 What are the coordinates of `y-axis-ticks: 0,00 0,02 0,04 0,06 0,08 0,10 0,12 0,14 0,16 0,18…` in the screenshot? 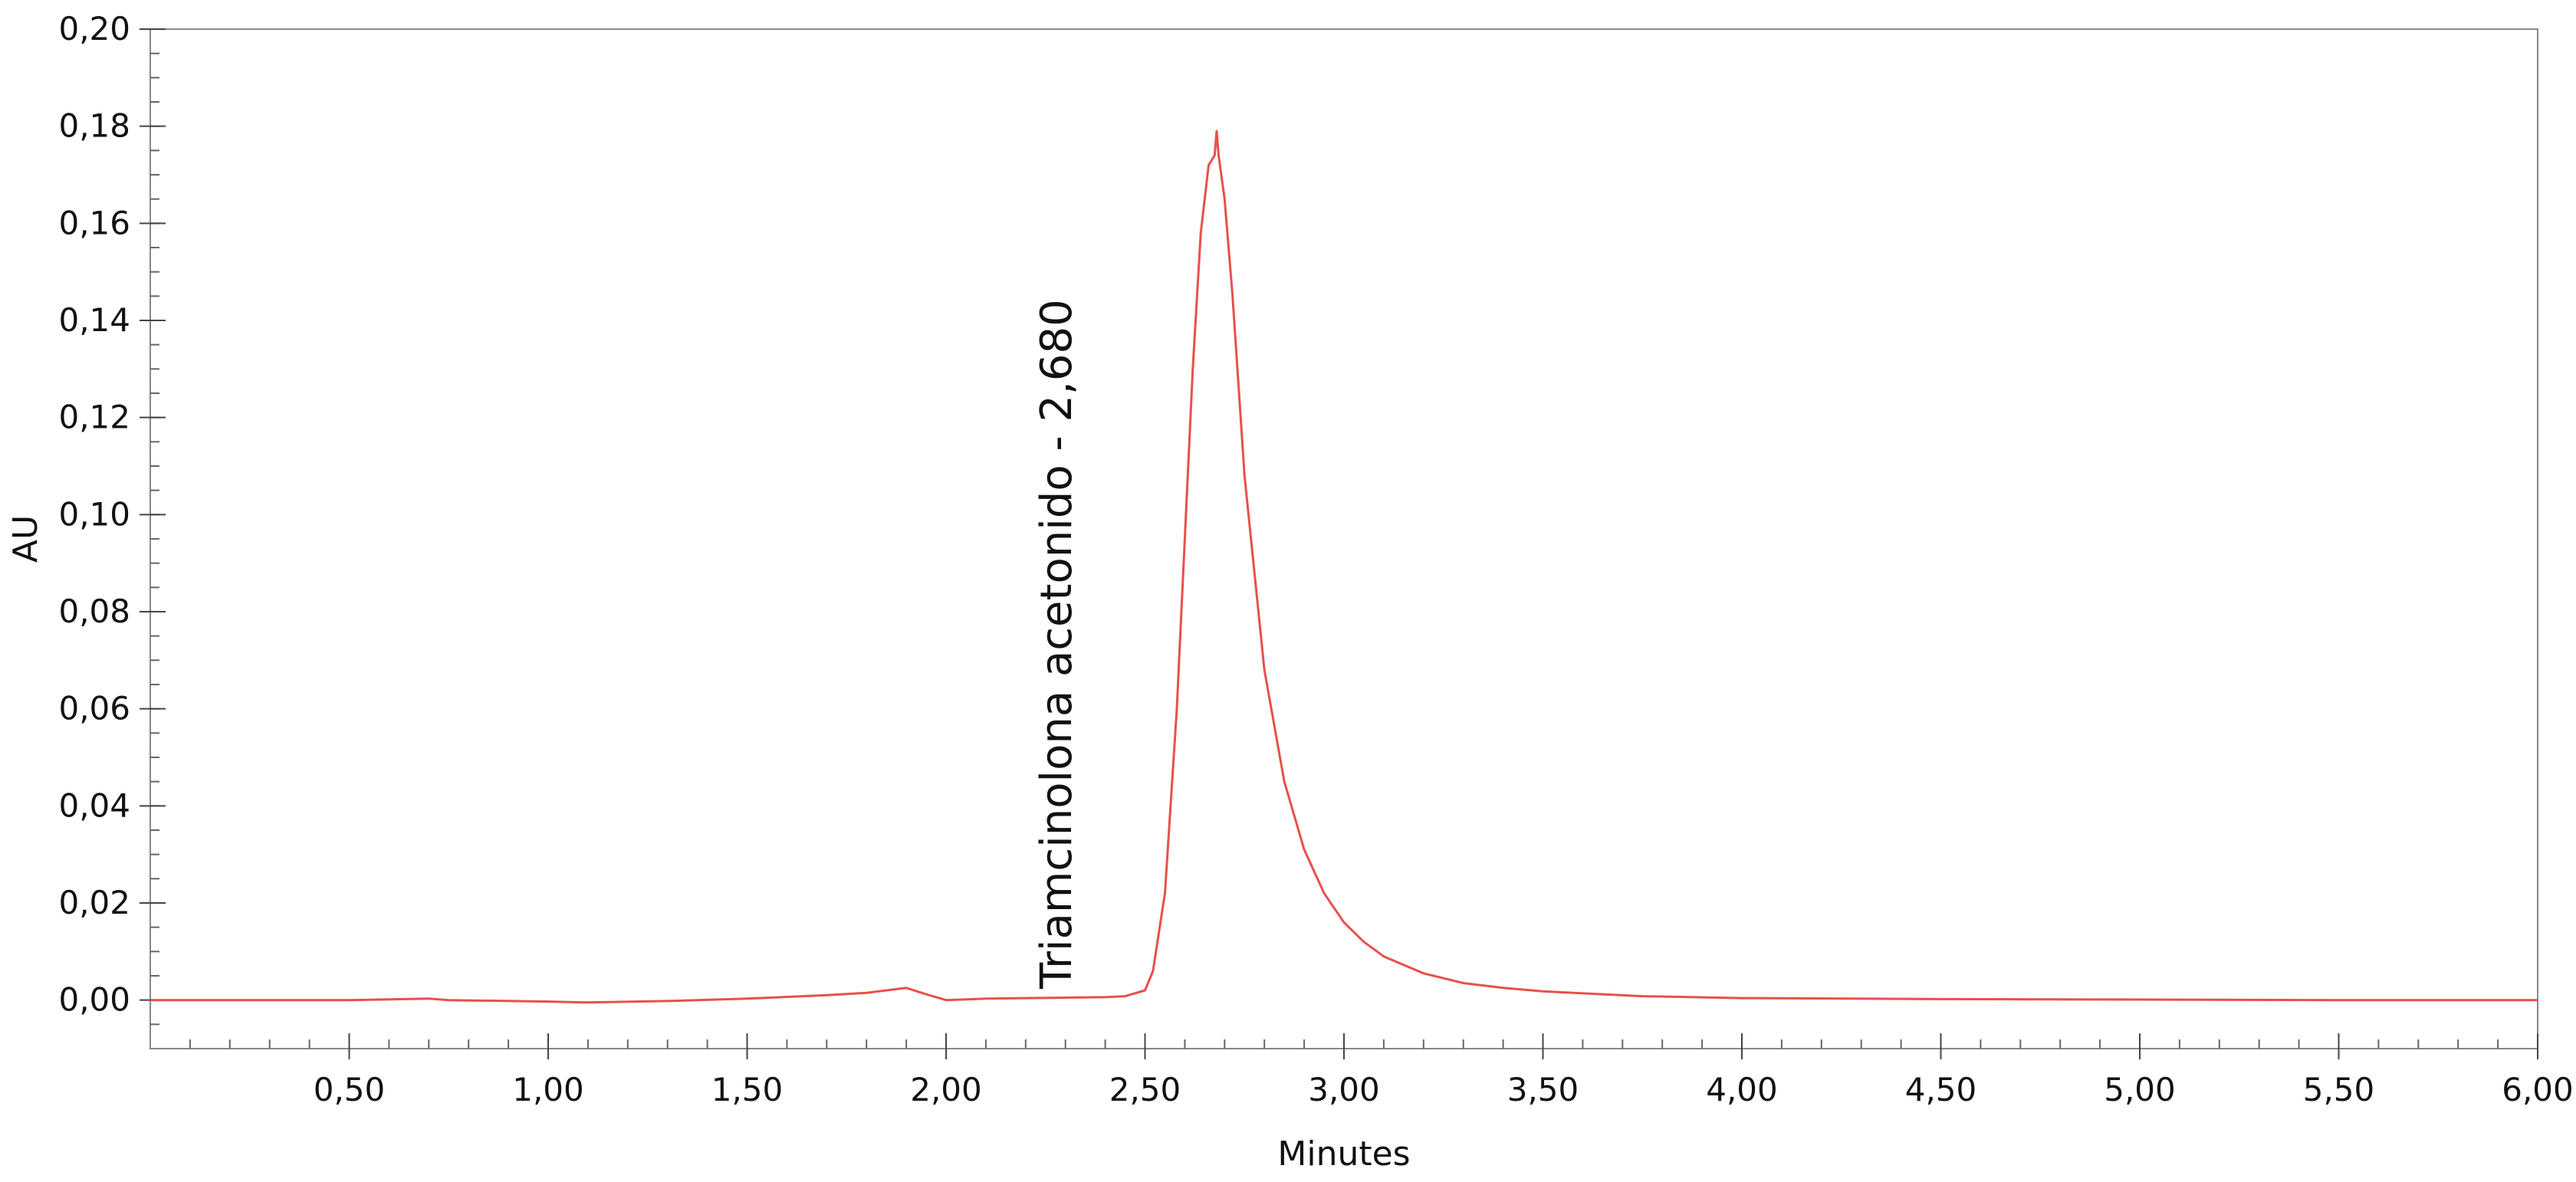 It's located at (112, 514).